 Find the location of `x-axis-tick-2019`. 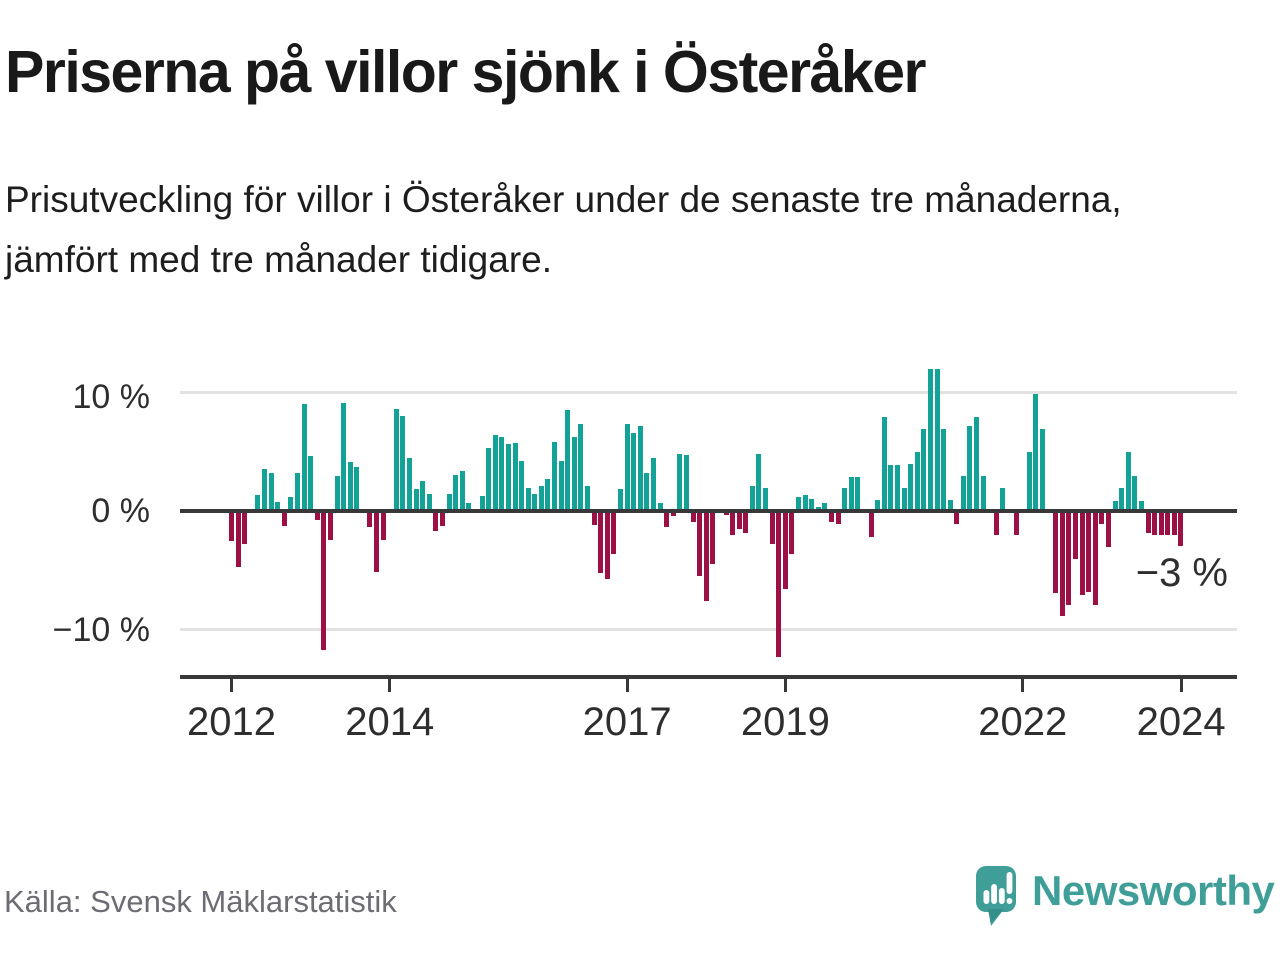

x-axis-tick-2019 is located at coordinates (785, 685).